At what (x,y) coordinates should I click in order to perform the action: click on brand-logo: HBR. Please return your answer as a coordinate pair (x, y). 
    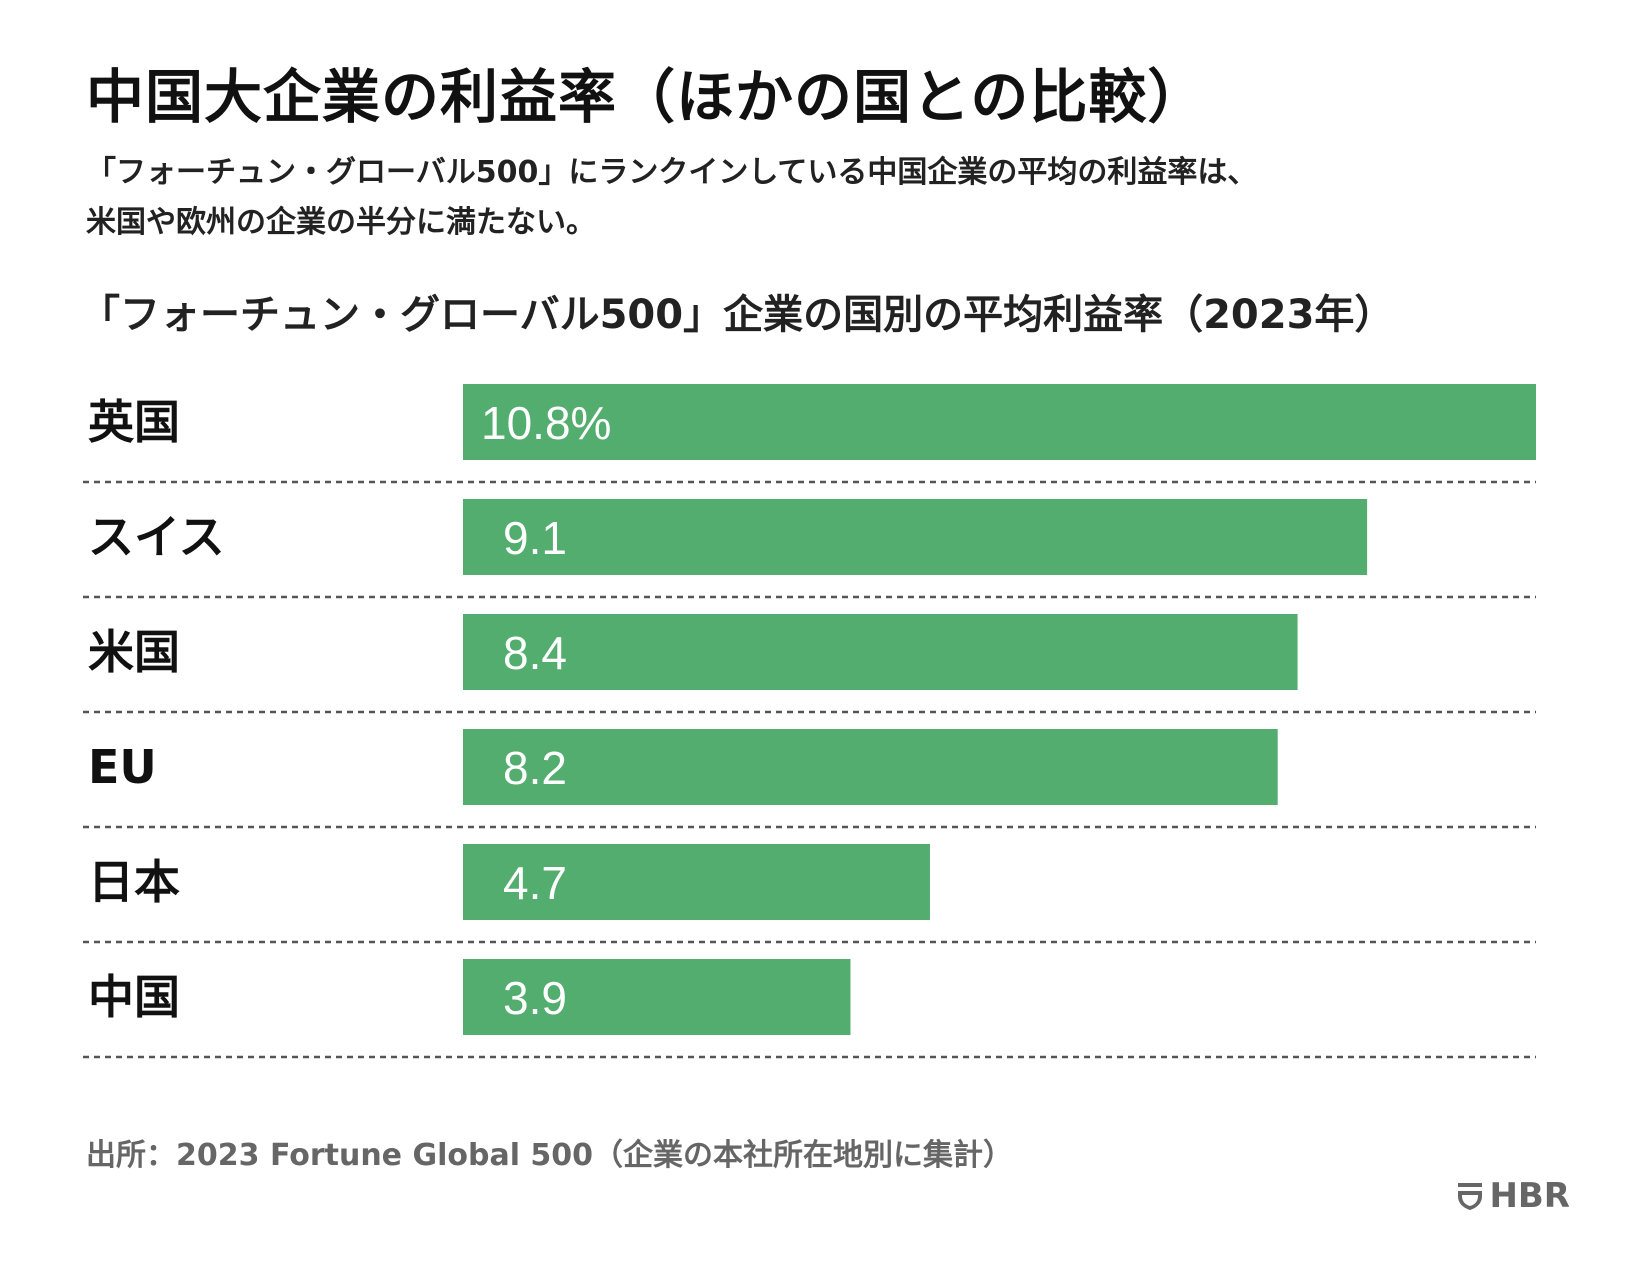
    Looking at the image, I should click on (1512, 1196).